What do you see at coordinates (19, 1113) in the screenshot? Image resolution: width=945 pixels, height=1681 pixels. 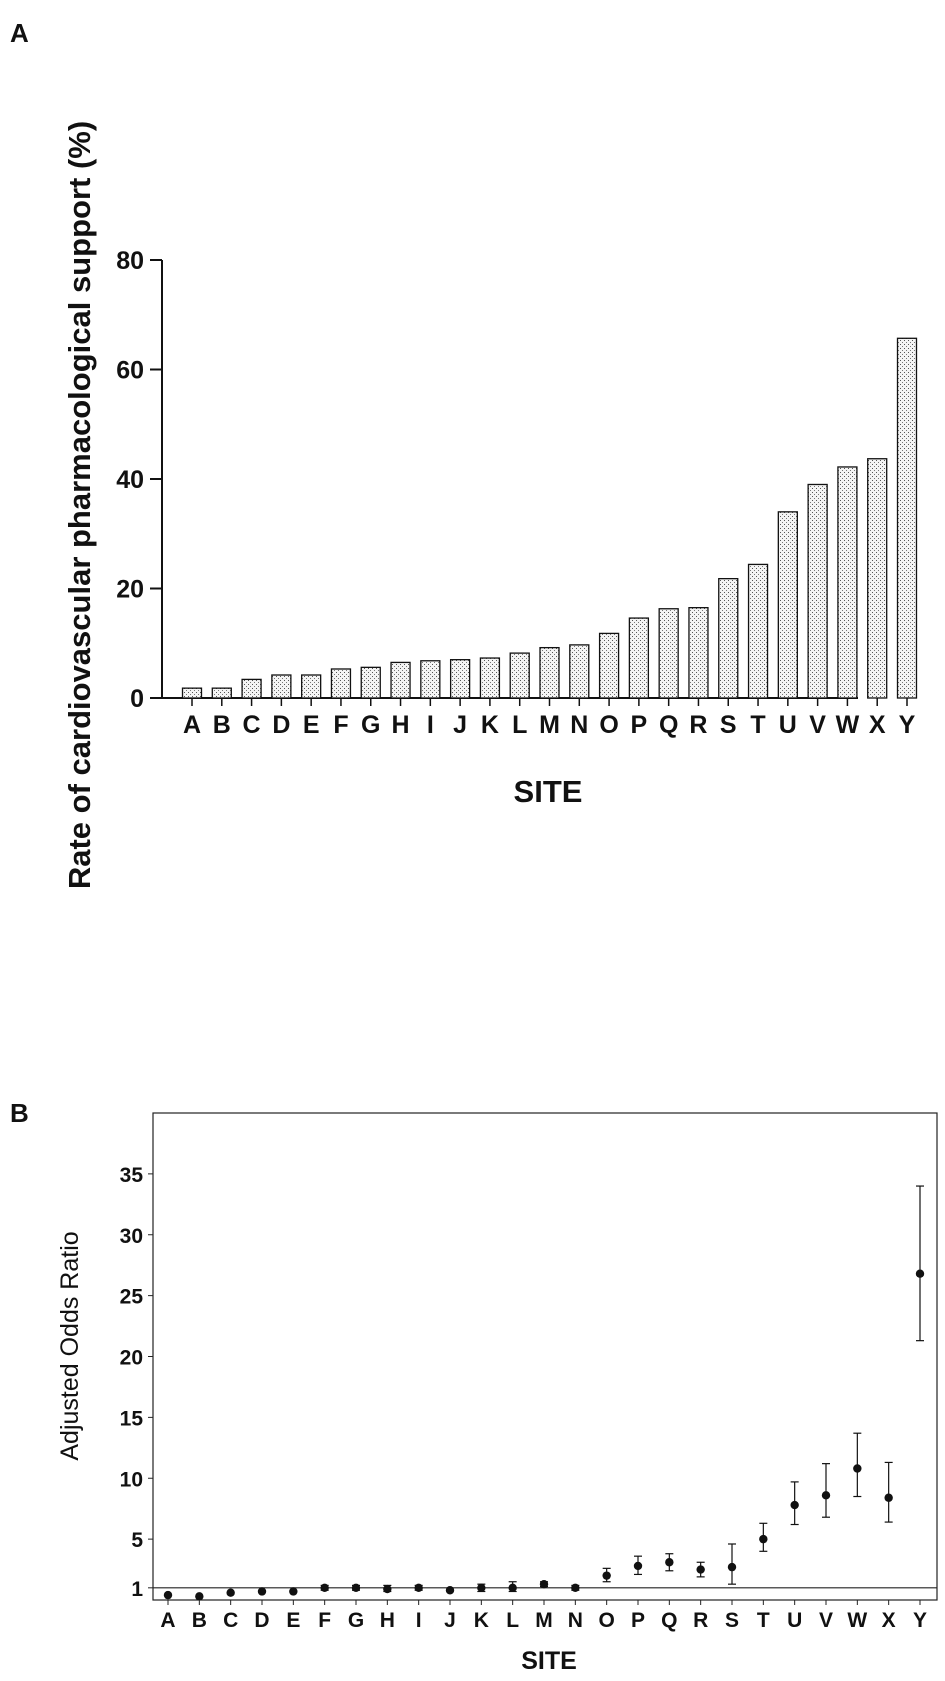 I see `panel-label: B` at bounding box center [19, 1113].